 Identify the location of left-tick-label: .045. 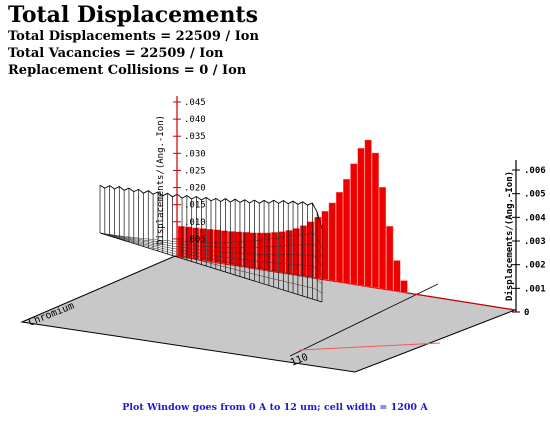
(195, 103).